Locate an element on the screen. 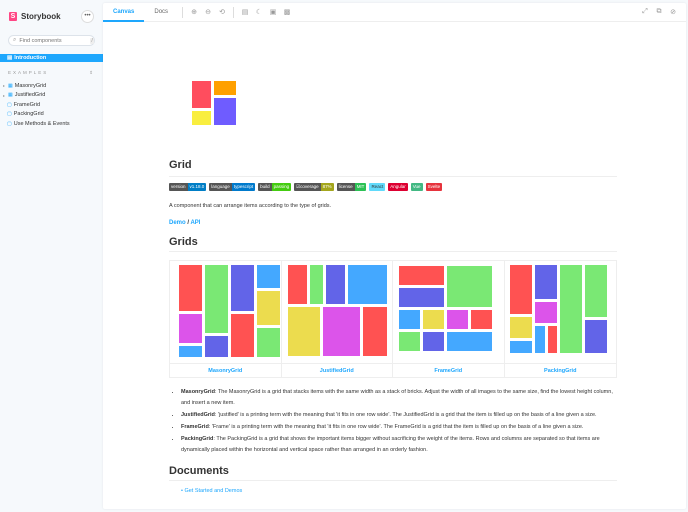  demo-link: Demo is located at coordinates (177, 223).